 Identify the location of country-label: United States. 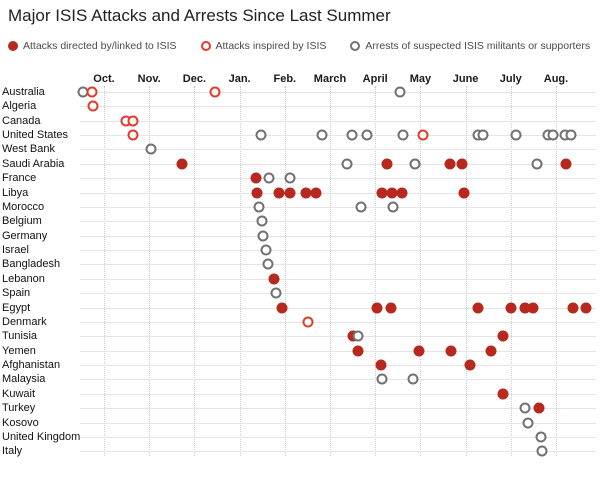
(35, 134).